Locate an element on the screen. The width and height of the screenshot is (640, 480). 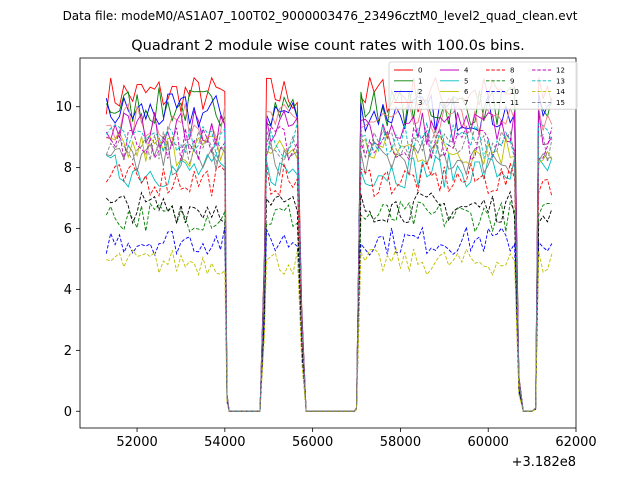
legend-label-1: 1 is located at coordinates (420, 81).